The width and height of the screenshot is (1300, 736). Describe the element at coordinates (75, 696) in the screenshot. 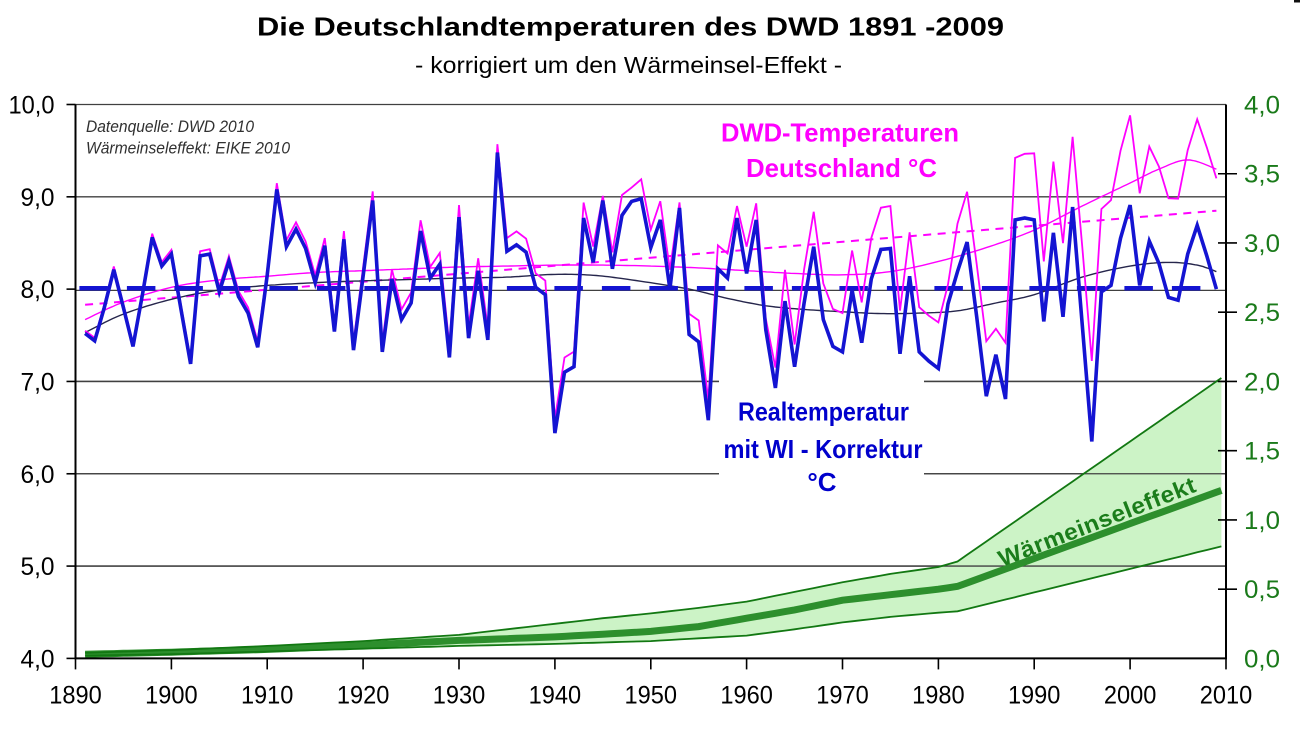

I see `svg-text: 1890` at that location.